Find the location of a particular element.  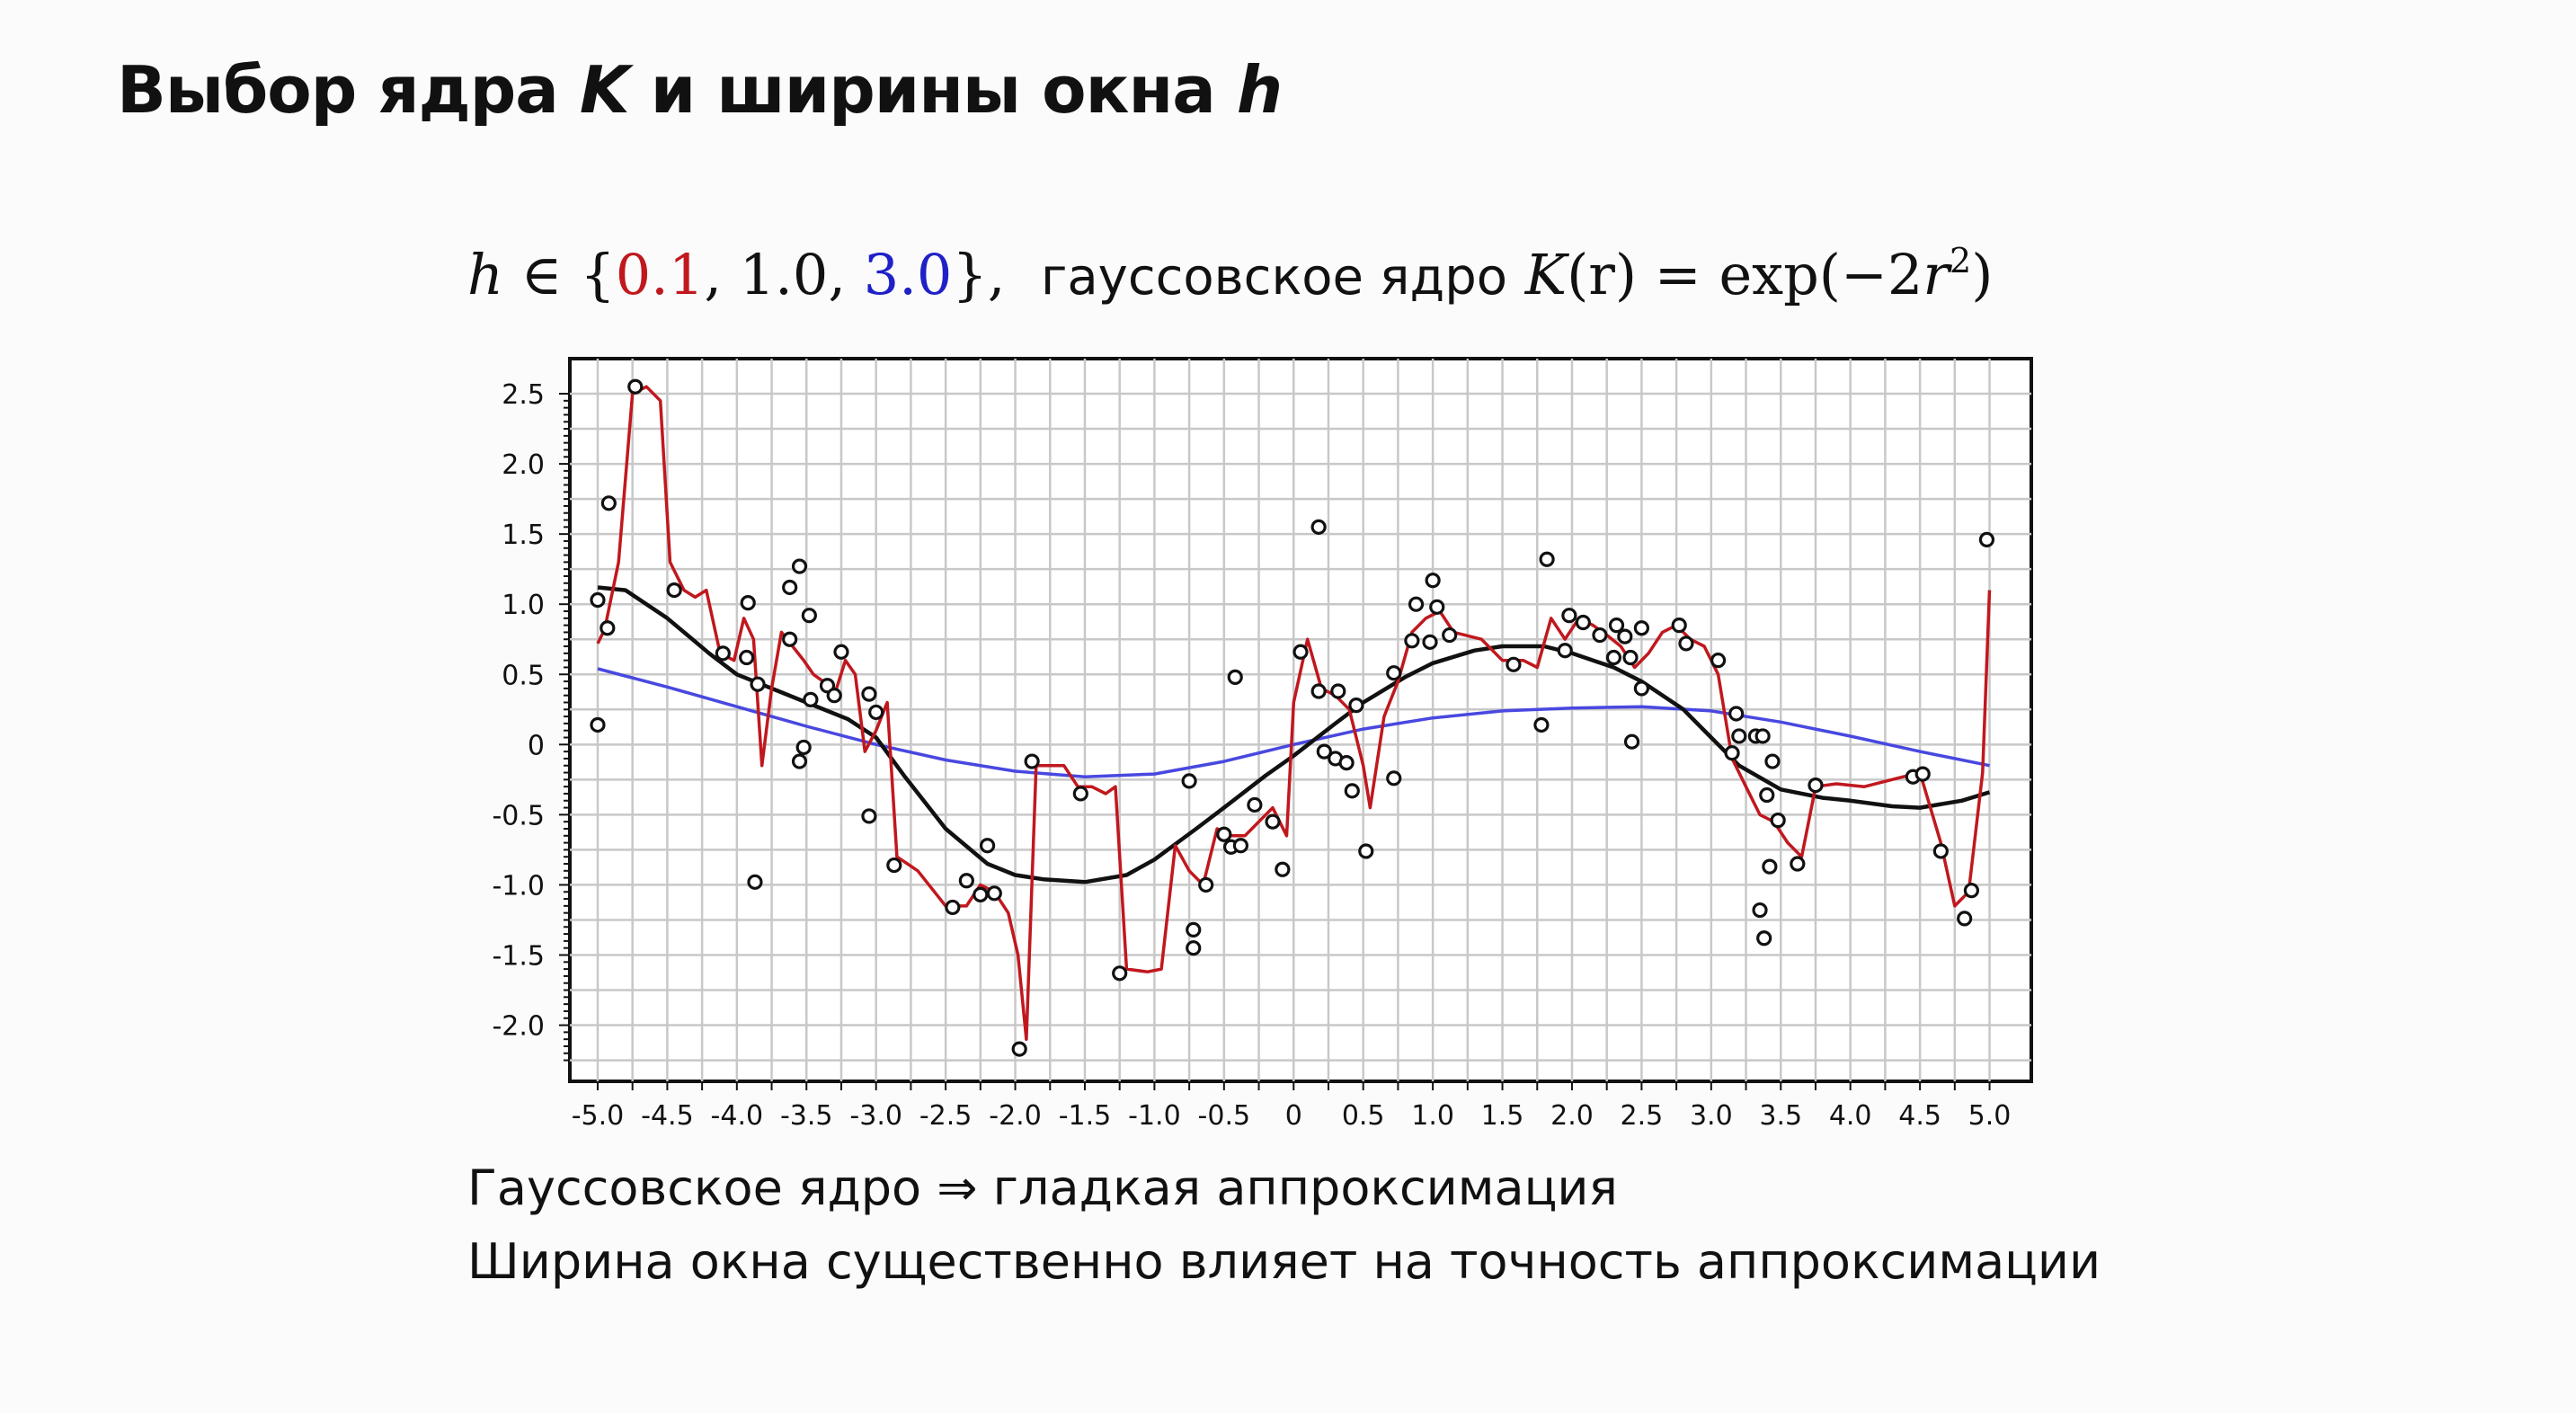

formula-paren-r: (r) is located at coordinates (1602, 274).